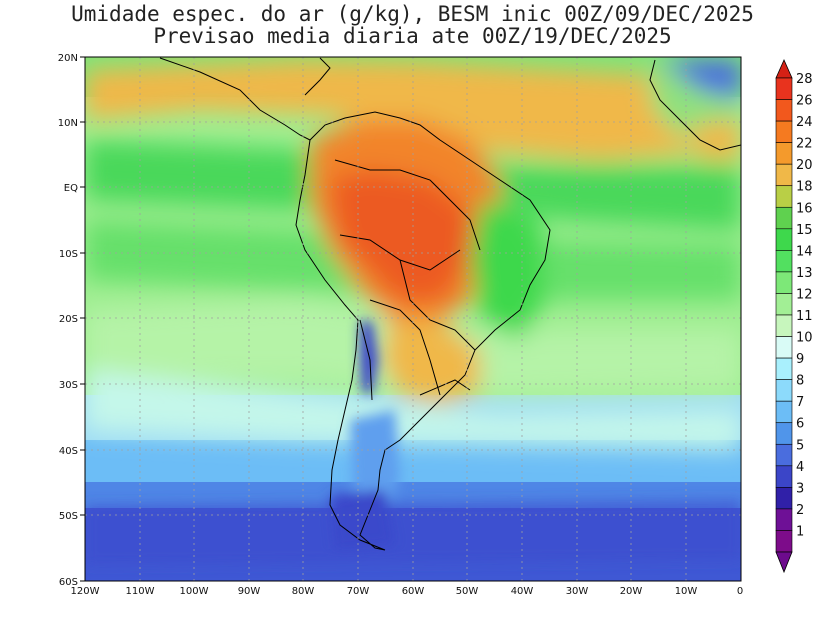 This screenshot has width=825, height=637. What do you see at coordinates (68, 58) in the screenshot?
I see `lat-label: 20N` at bounding box center [68, 58].